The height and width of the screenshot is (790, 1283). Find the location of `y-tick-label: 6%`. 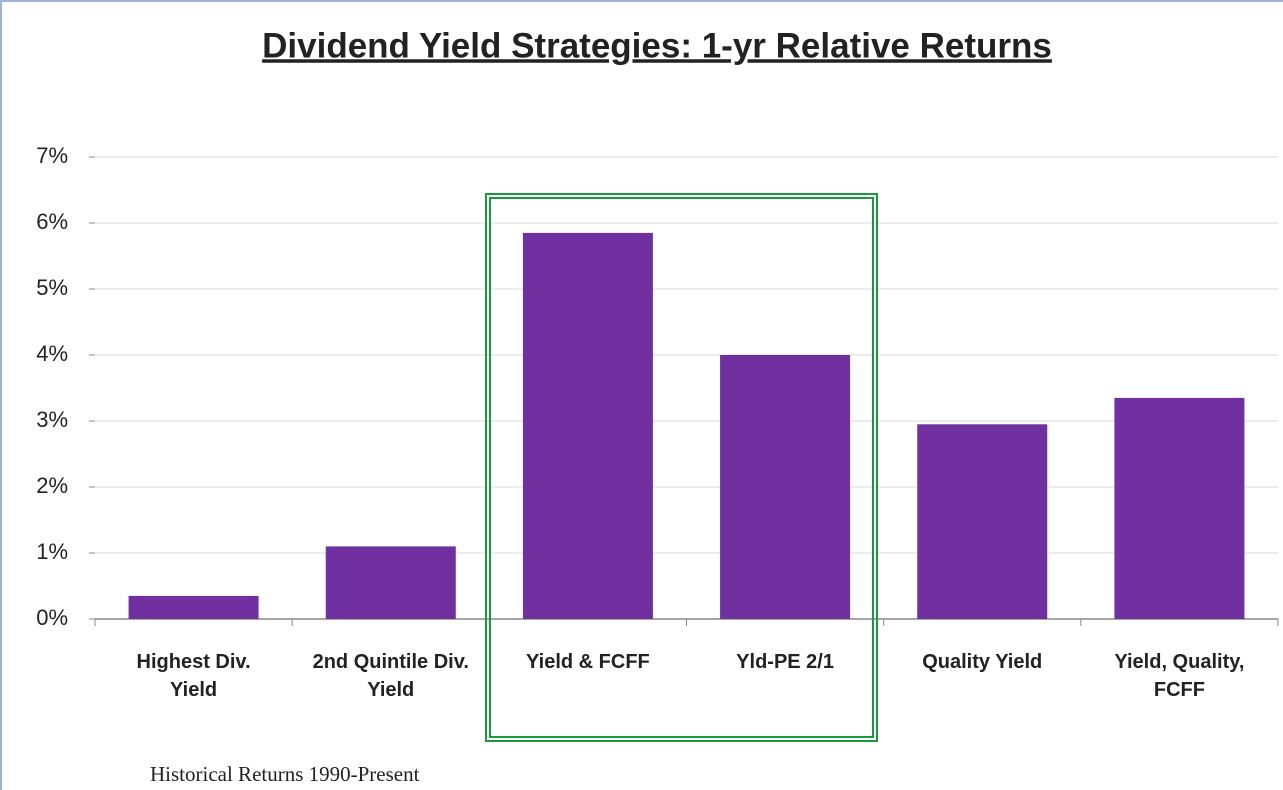

y-tick-label: 6% is located at coordinates (52, 221).